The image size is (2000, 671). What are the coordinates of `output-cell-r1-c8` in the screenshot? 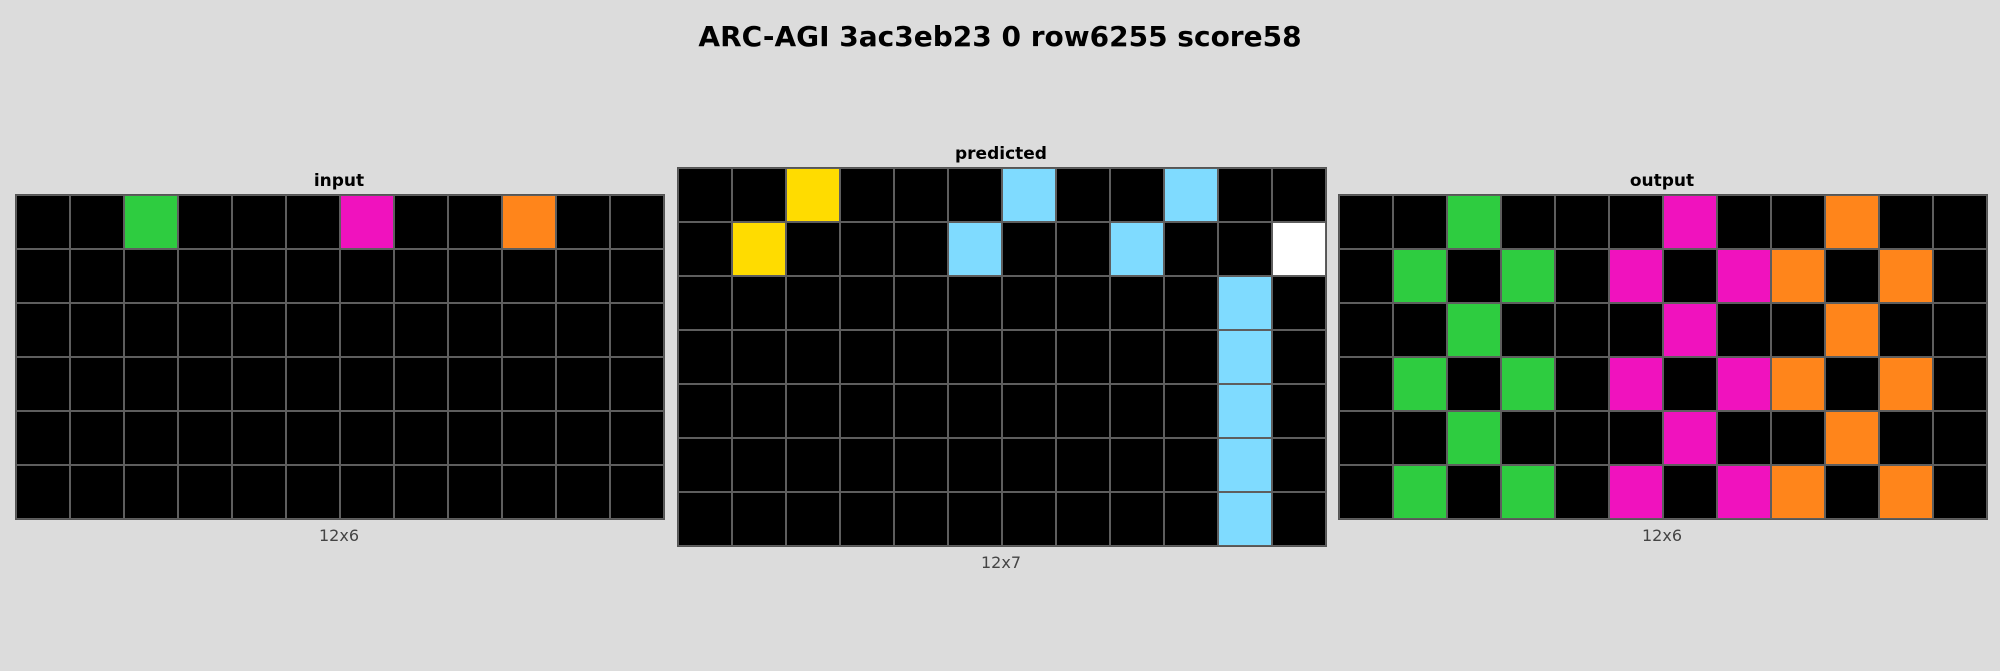 It's located at (1798, 276).